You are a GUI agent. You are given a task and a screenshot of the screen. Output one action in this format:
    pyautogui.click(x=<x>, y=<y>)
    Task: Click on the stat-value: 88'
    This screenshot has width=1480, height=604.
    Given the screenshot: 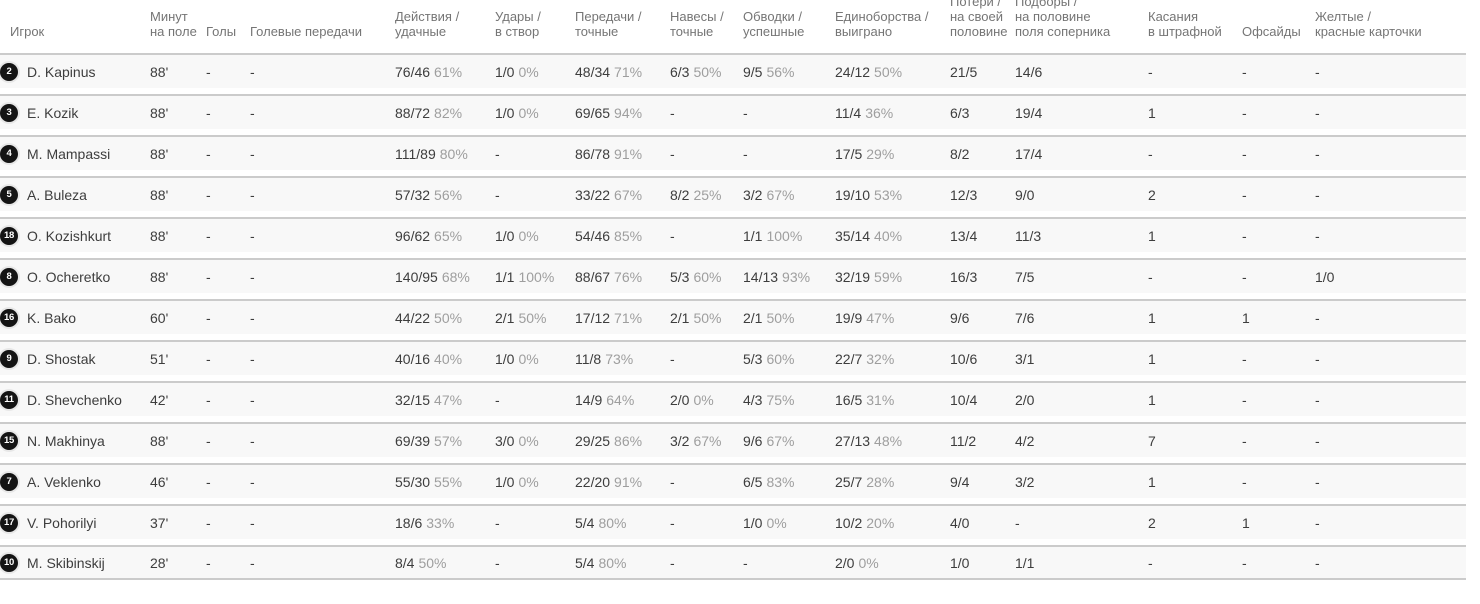 What is the action you would take?
    pyautogui.click(x=159, y=235)
    